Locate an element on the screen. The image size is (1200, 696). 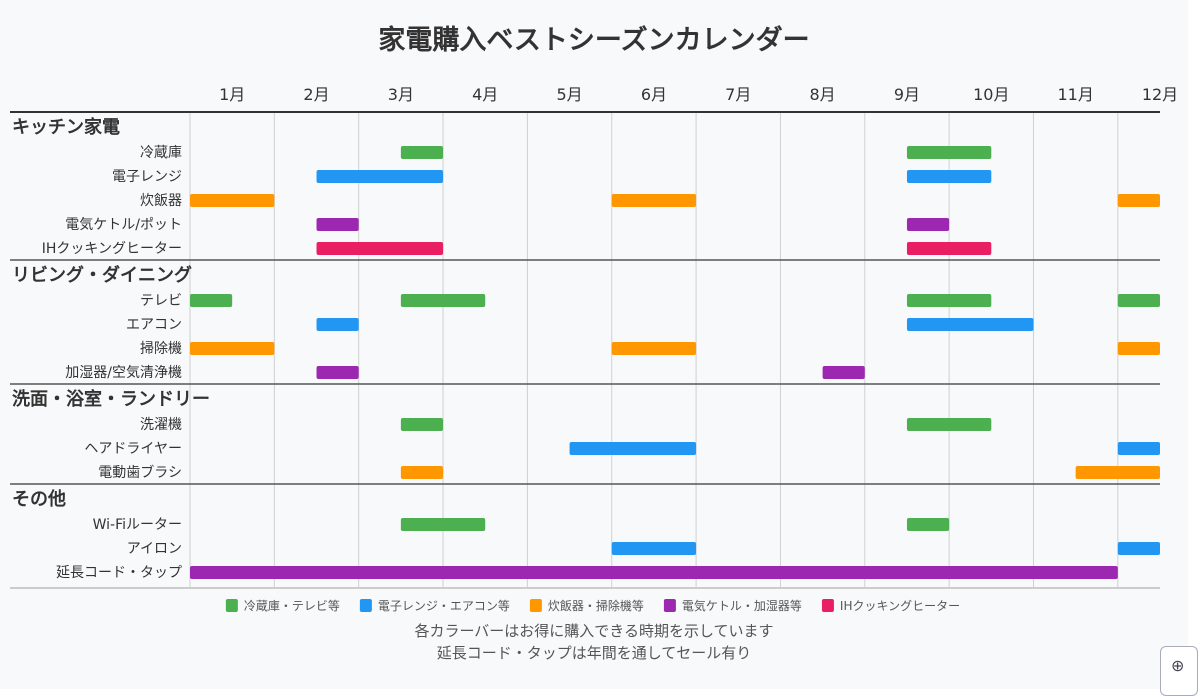
row-label: 延長コード・タップ is located at coordinates (119, 573).